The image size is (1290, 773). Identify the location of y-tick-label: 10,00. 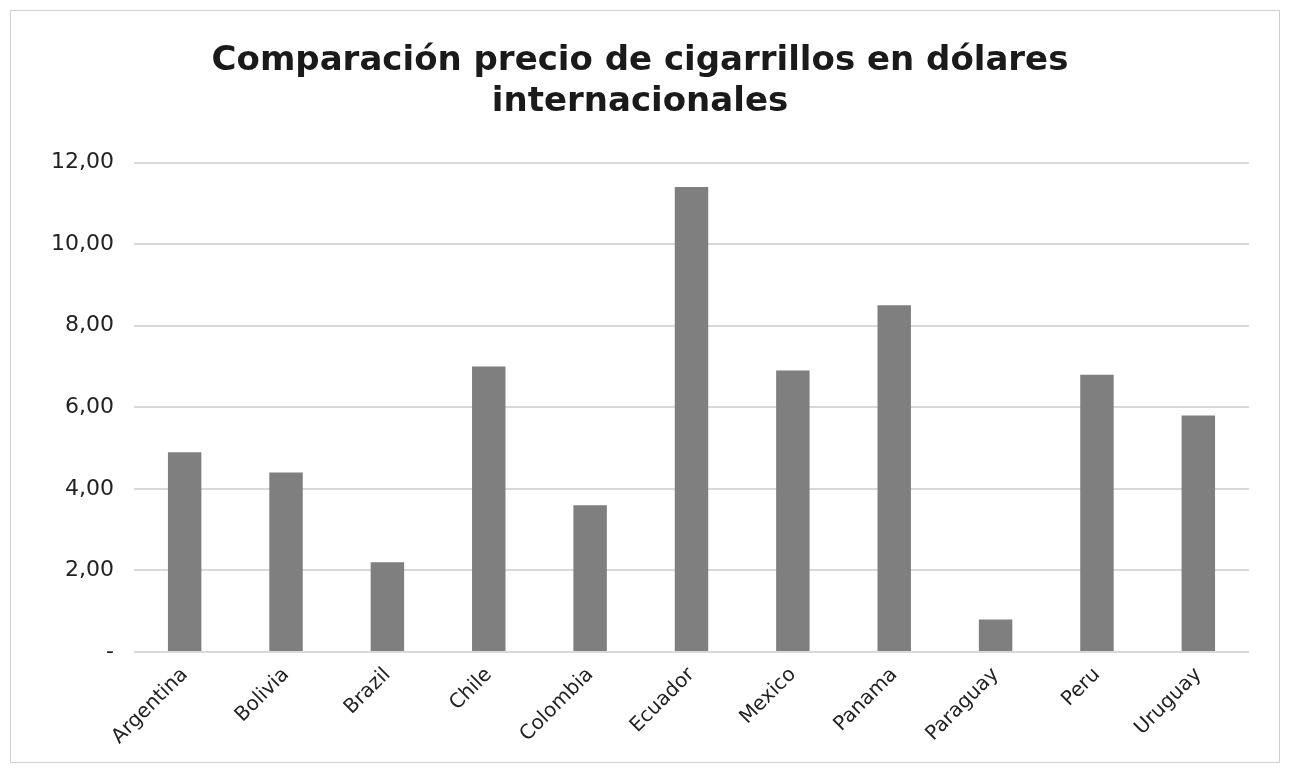
(82, 242).